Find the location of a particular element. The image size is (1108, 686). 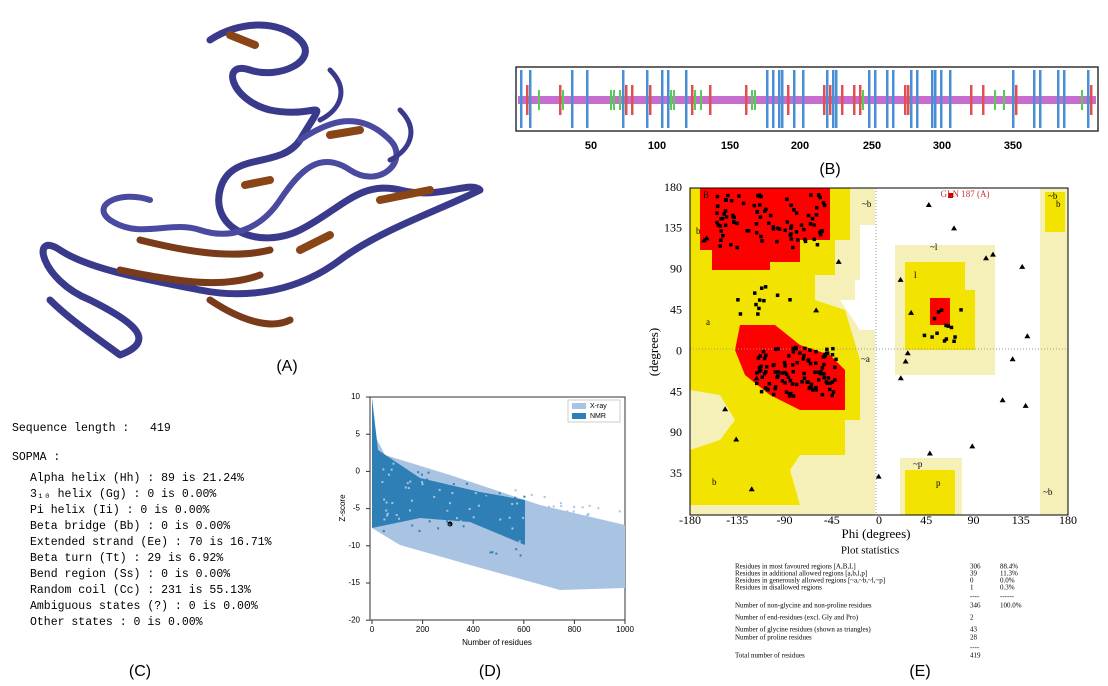

outlier-point is located at coordinates (950, 195).